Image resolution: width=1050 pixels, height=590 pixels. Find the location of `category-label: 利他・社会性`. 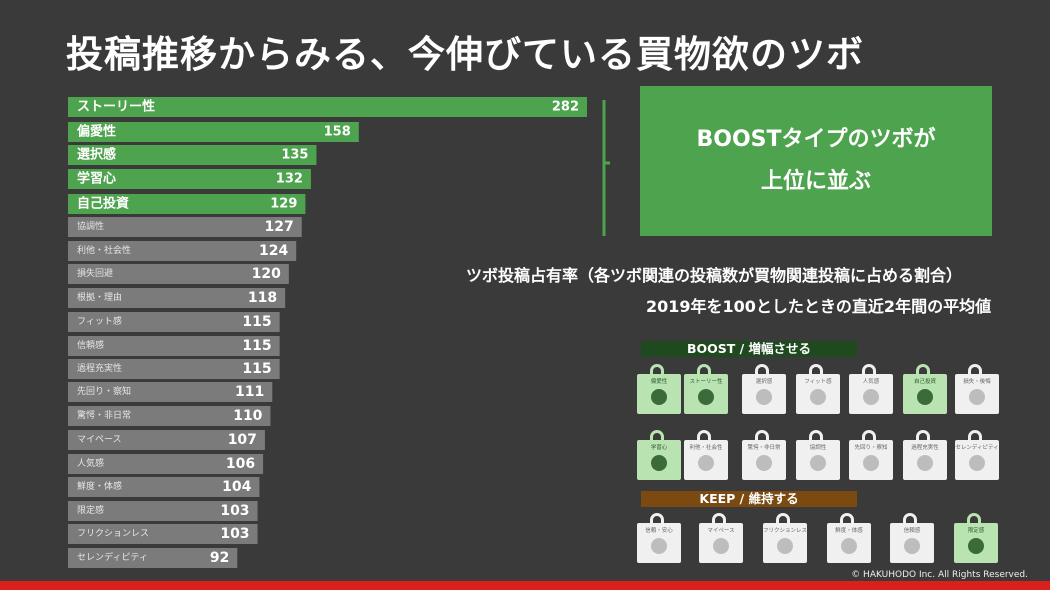

category-label: 利他・社会性 is located at coordinates (104, 250).